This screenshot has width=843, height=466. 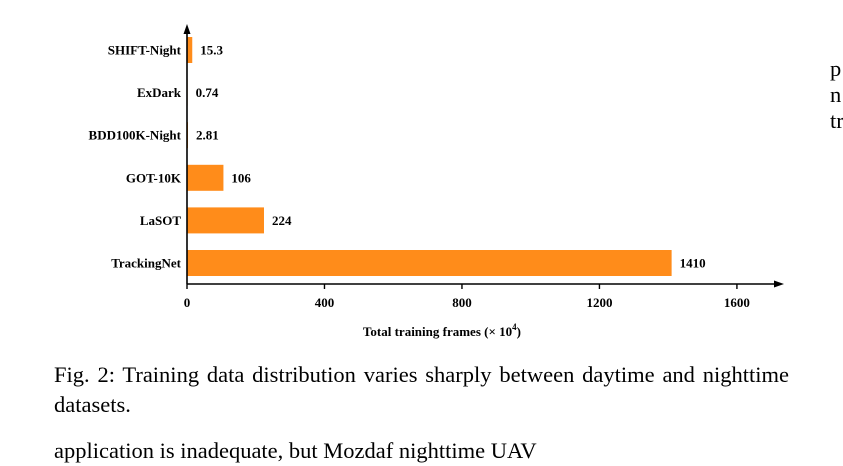 I want to click on category-label: BDD100K-Night, so click(x=135, y=135).